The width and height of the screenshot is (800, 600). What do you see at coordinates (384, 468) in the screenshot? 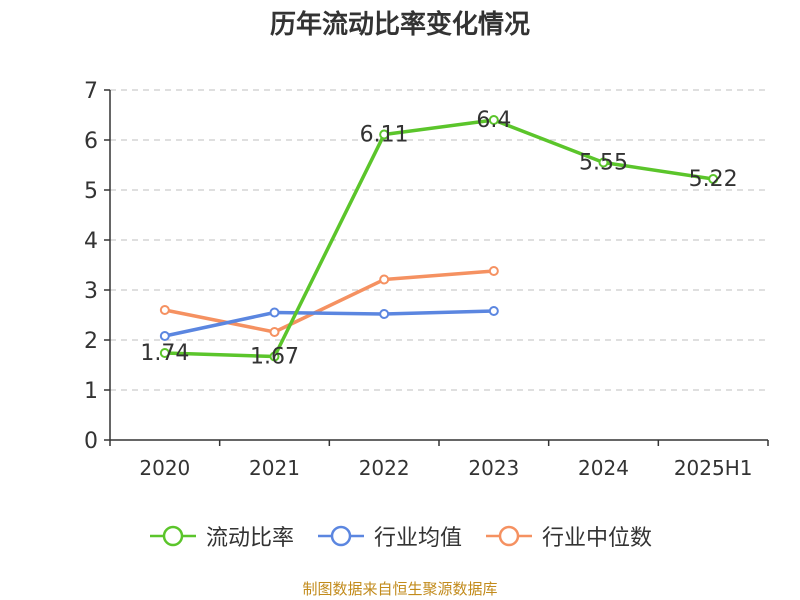
I see `x-tick-label: 2022` at bounding box center [384, 468].